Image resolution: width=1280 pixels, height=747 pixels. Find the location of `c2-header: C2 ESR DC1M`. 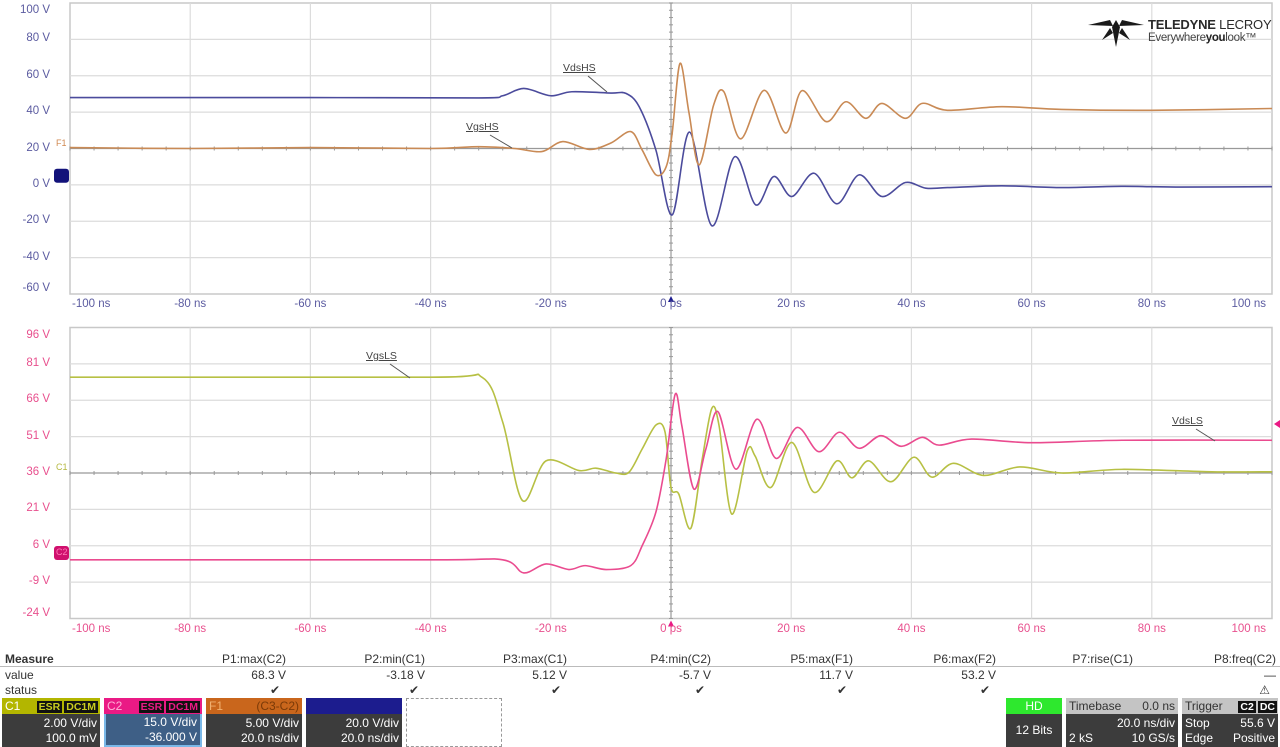

c2-header: C2 ESR DC1M is located at coordinates (153, 706).